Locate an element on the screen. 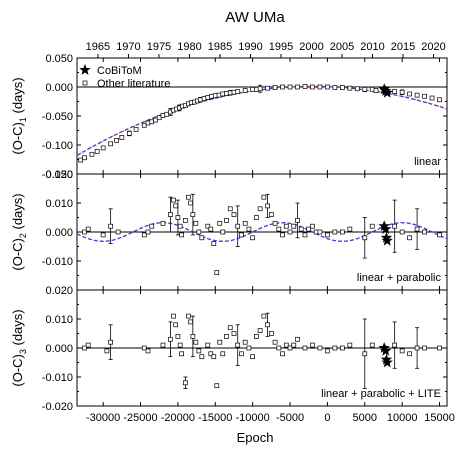  top-year-label: 1980 is located at coordinates (189, 47).